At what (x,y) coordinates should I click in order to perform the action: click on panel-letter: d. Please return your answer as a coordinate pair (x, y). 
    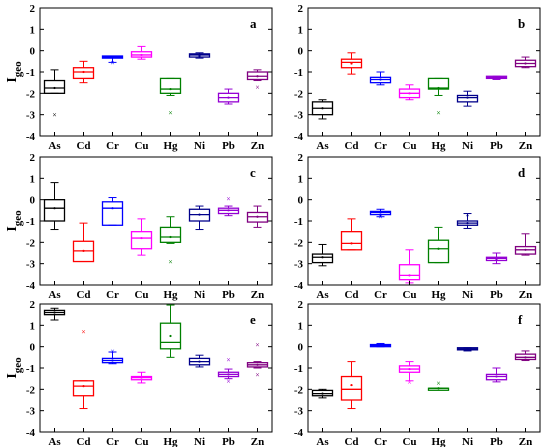
    Looking at the image, I should click on (522, 172).